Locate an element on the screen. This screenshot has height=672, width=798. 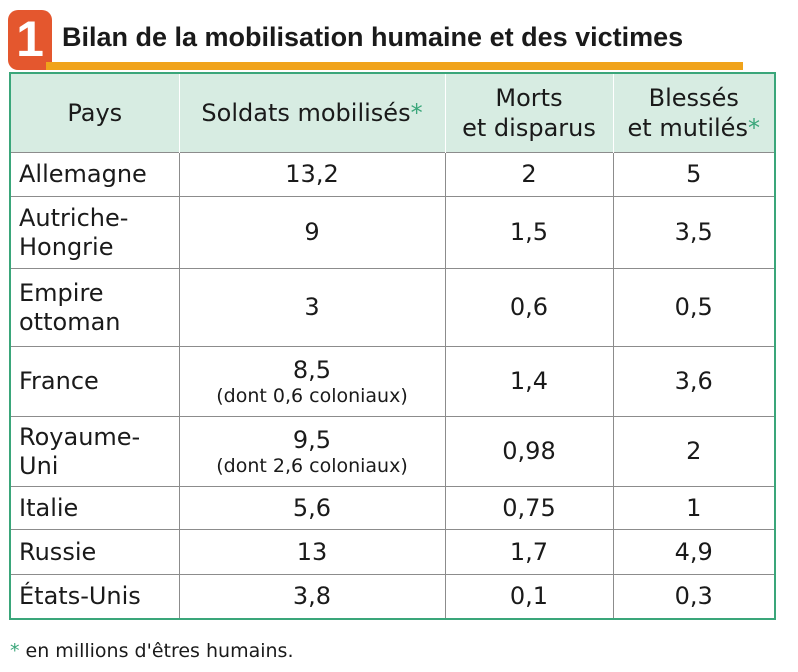
dead-cell: 0,75 is located at coordinates (529, 508).